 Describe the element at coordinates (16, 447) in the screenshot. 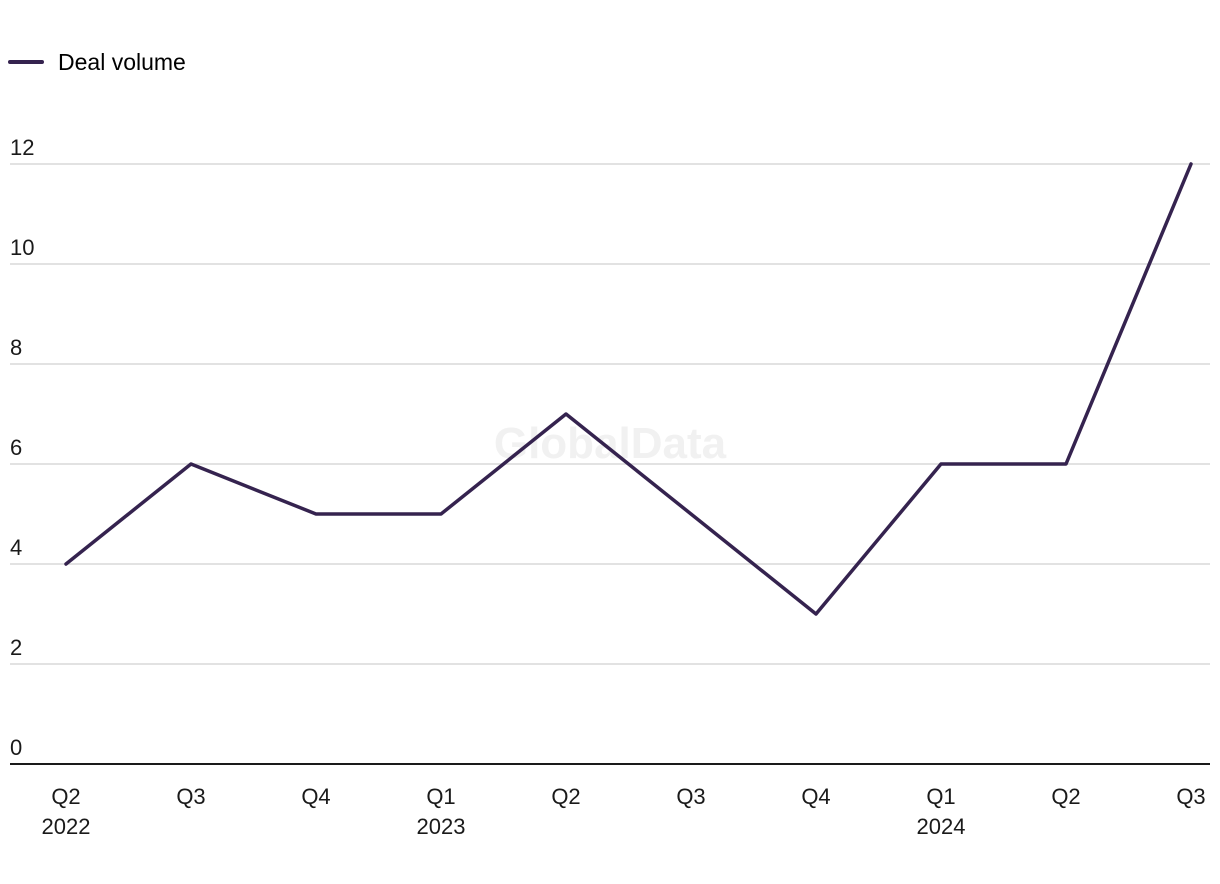

I see `y-tick-label-6: 6` at that location.